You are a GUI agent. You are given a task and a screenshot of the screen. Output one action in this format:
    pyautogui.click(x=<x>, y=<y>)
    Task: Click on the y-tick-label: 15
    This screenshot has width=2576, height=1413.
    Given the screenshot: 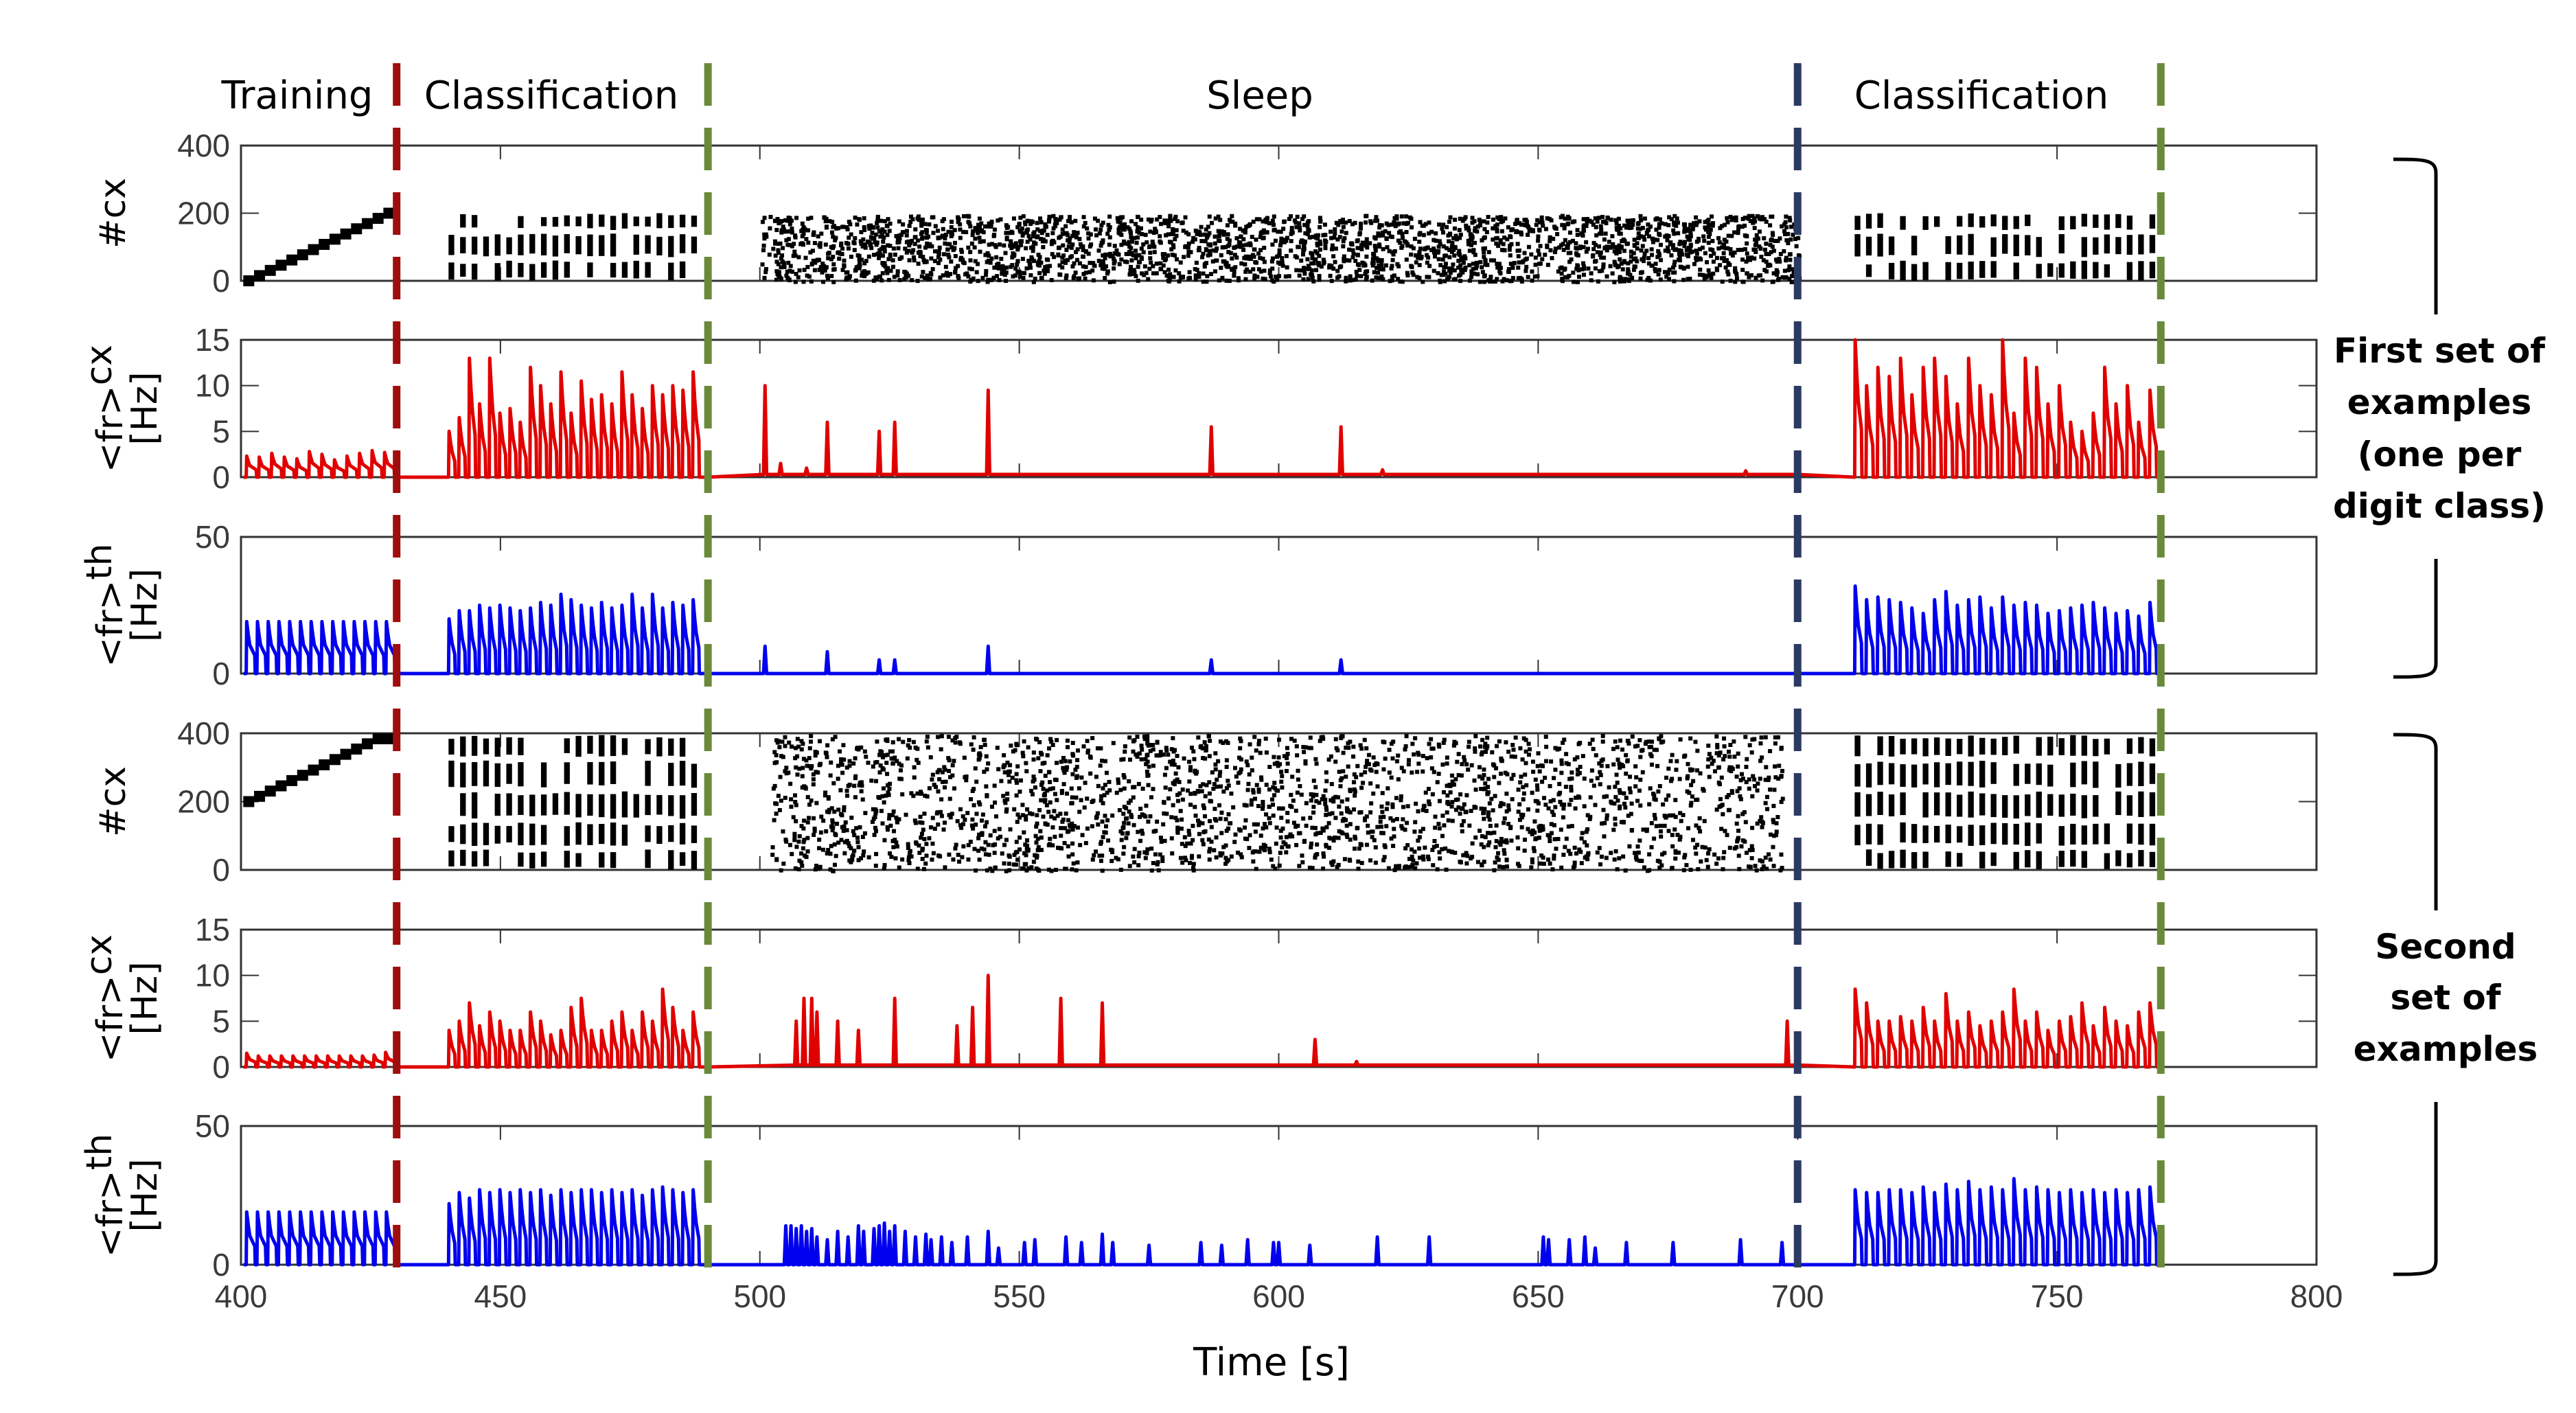 What is the action you would take?
    pyautogui.click(x=212, y=340)
    